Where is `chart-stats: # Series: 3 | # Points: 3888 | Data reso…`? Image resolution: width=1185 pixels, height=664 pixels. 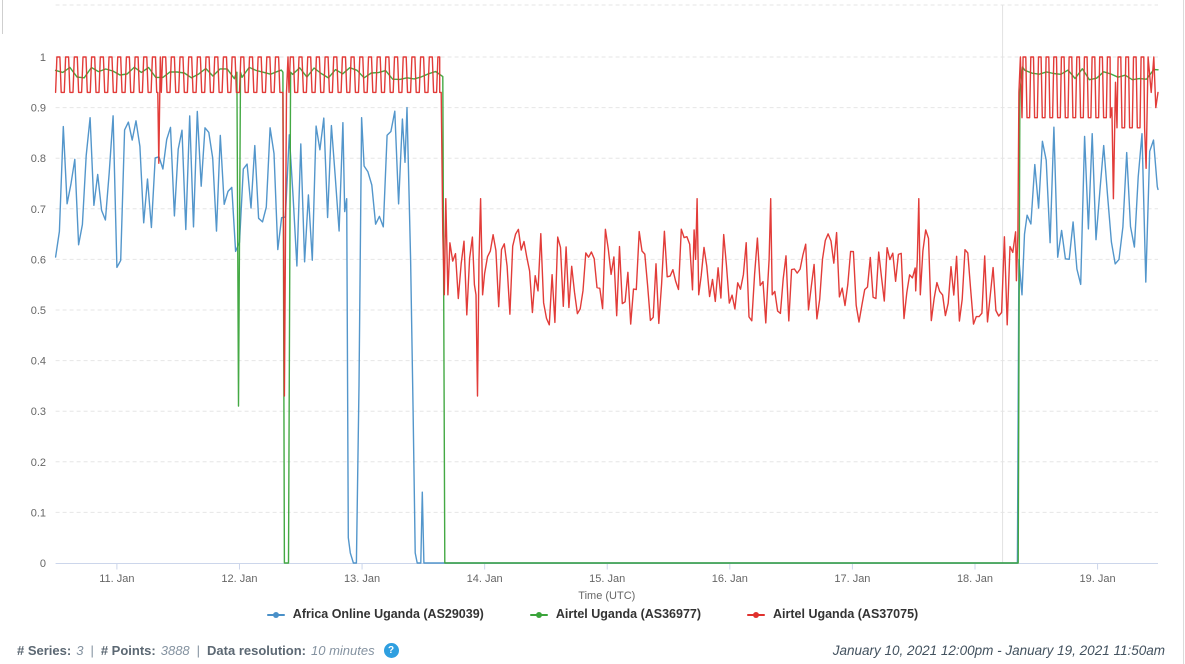 chart-stats: # Series: 3 | # Points: 3888 | Data reso… is located at coordinates (208, 650).